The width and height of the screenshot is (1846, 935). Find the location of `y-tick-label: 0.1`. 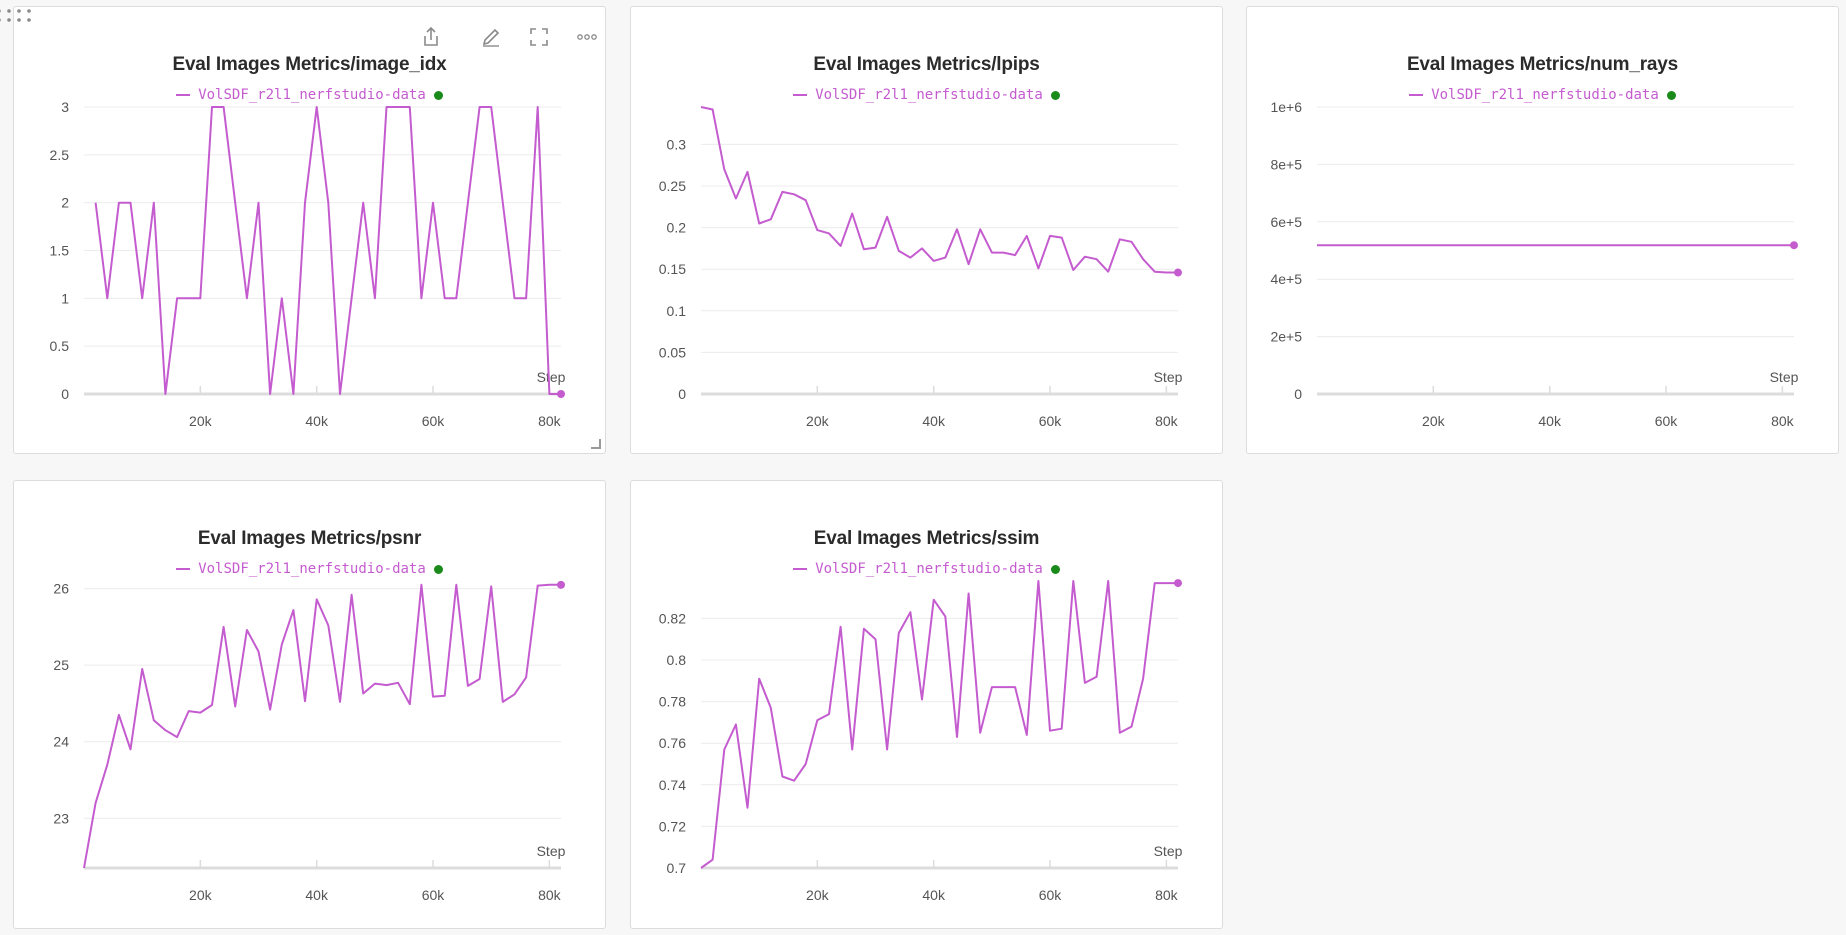

y-tick-label: 0.1 is located at coordinates (677, 311).